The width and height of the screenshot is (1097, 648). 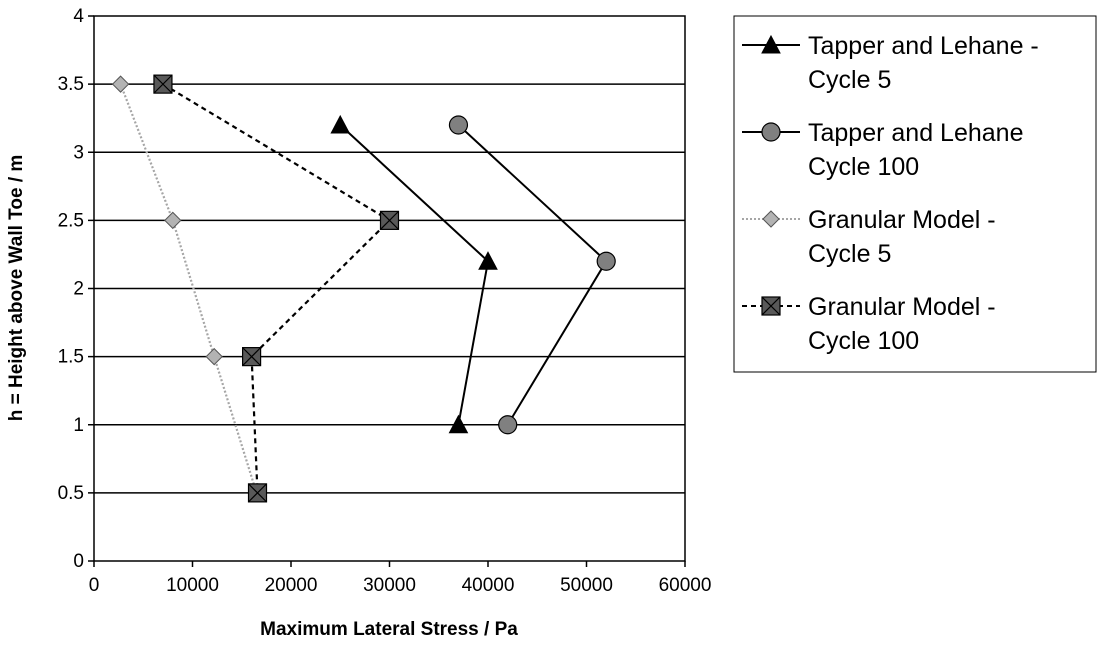 What do you see at coordinates (915, 133) in the screenshot?
I see `legend-entry-1-label-line-0: Tapper and Lehane` at bounding box center [915, 133].